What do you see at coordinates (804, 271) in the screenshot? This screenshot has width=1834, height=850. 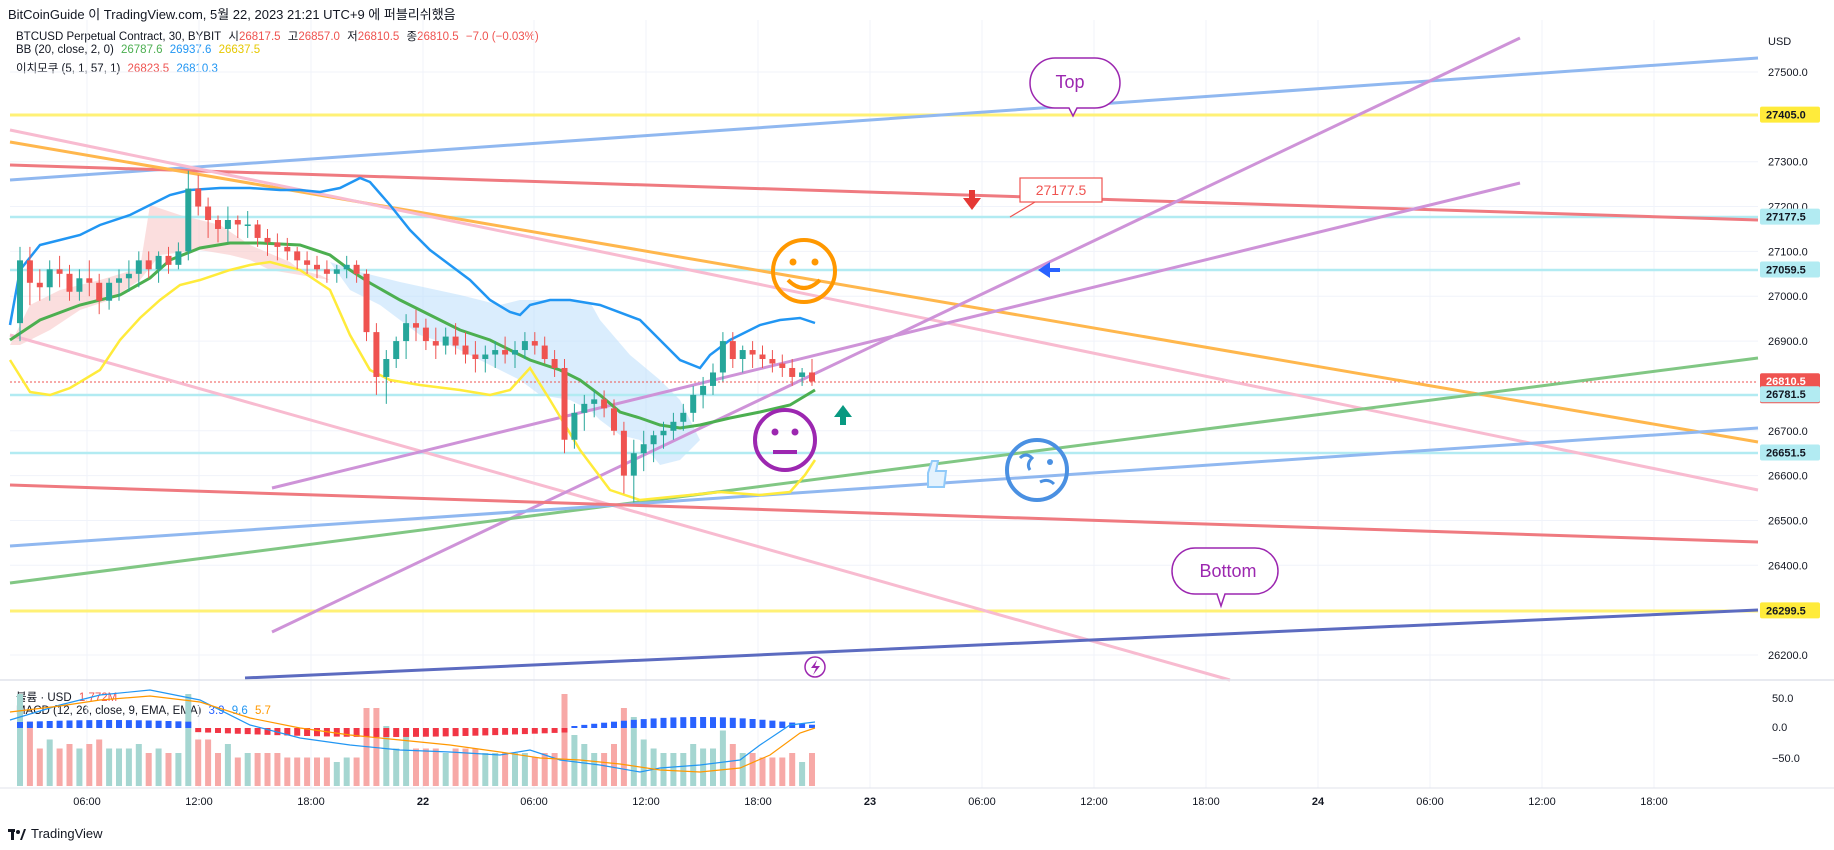 I see `smiley-orange-icon` at bounding box center [804, 271].